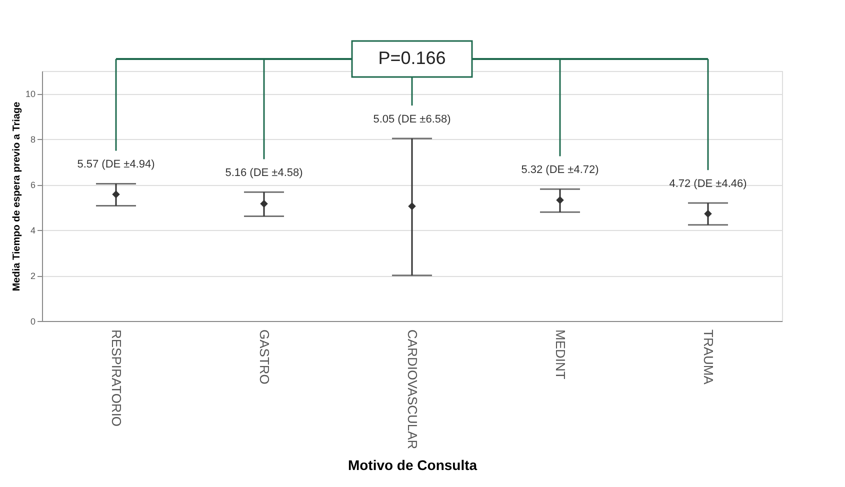 The image size is (845, 487). I want to click on annotation: 4.72 (DE ±4.46), so click(708, 184).